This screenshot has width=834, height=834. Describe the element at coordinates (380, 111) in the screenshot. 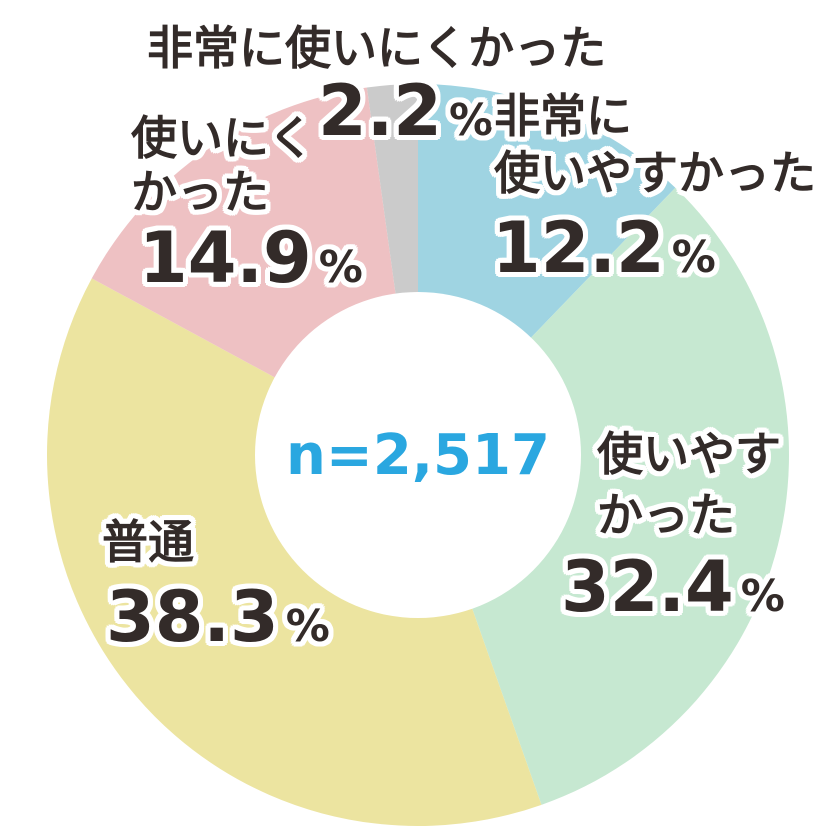

I see `slice-value-very-hard-number: 2.2` at that location.